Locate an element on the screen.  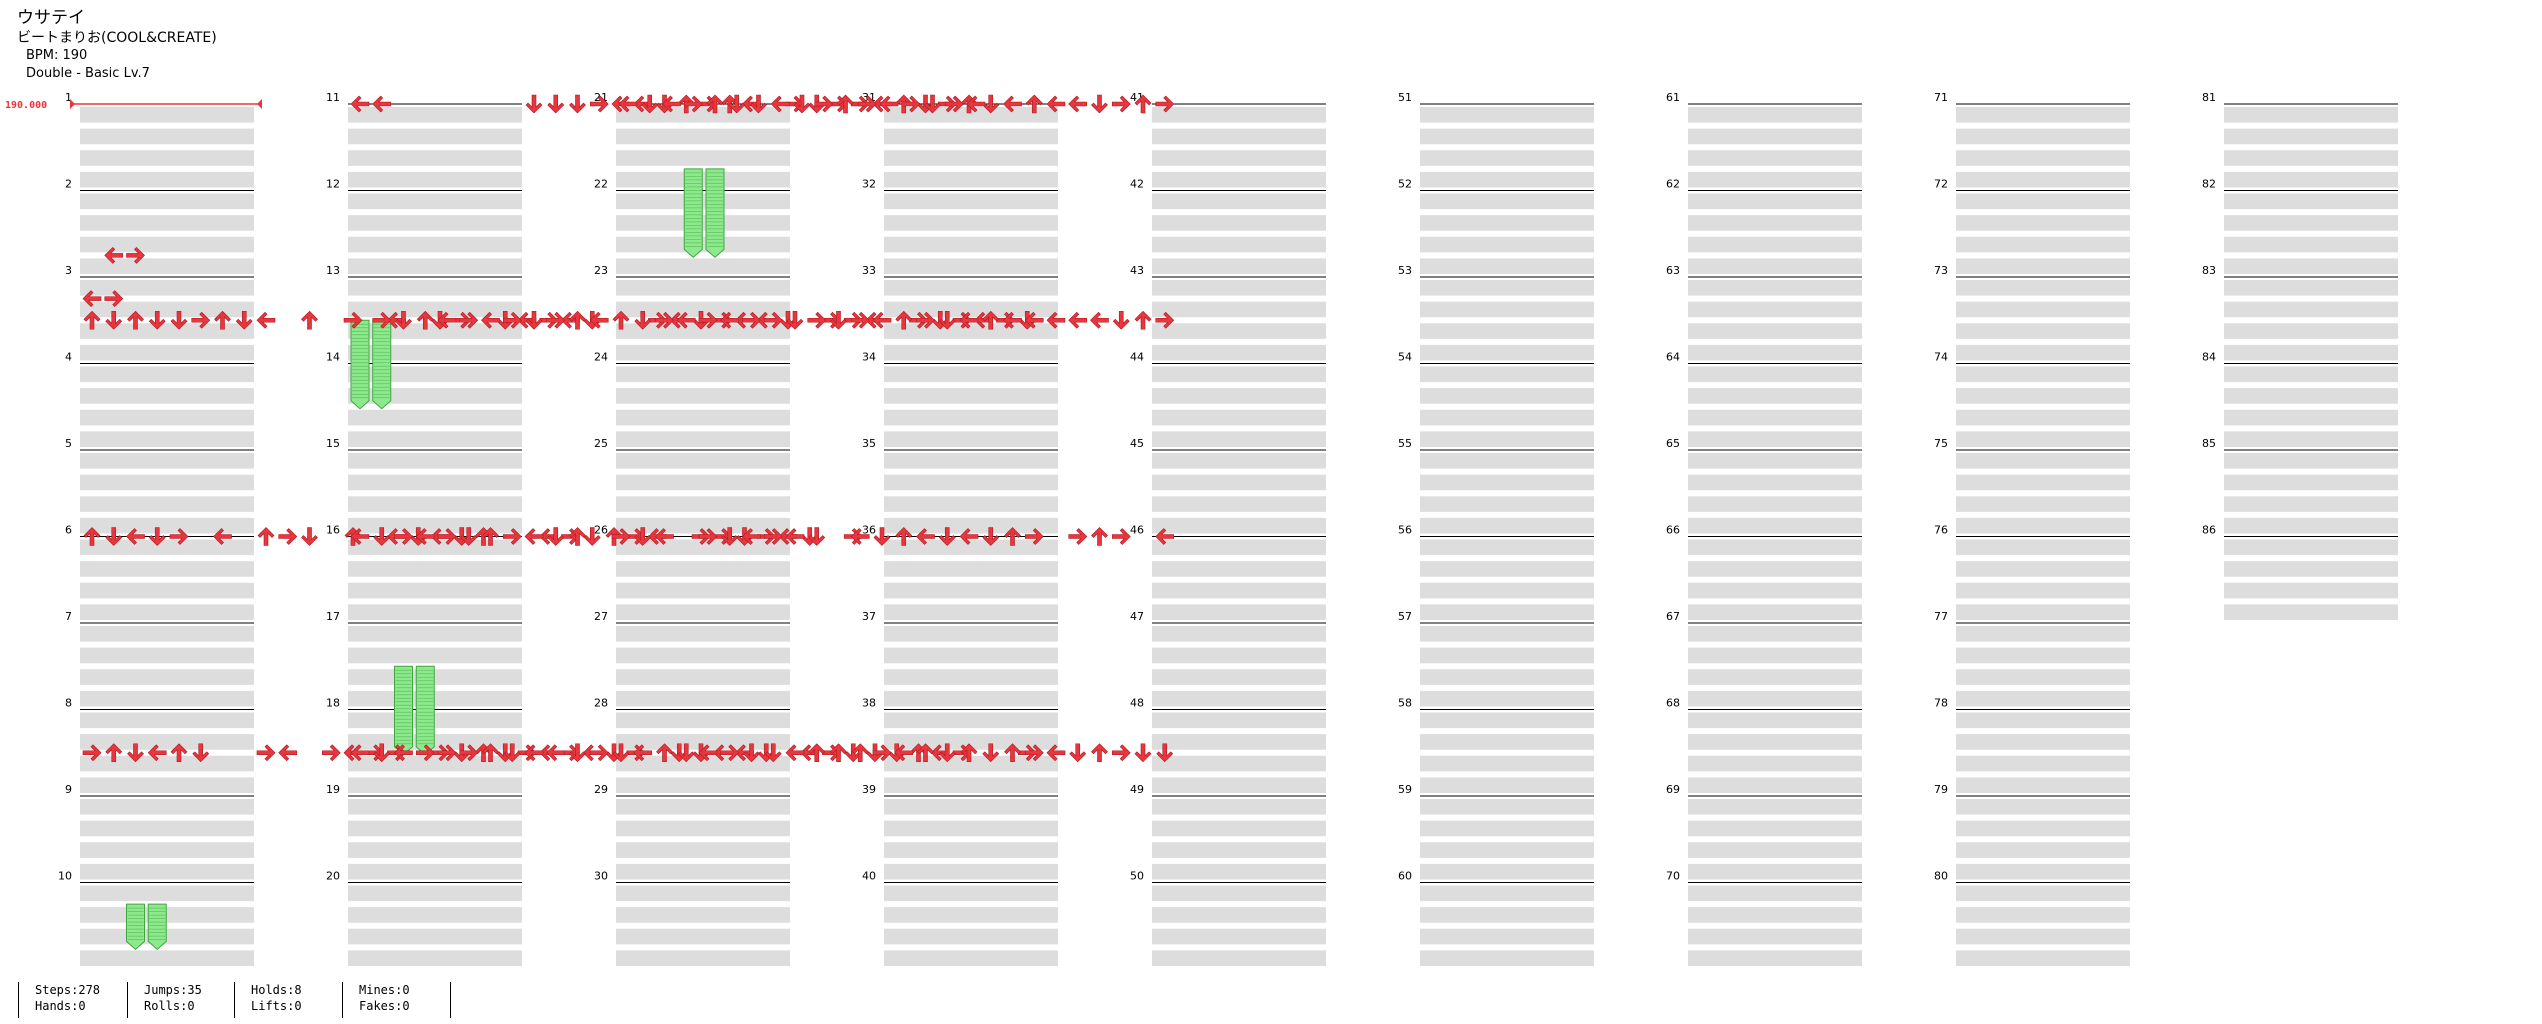
measure-number: 14 is located at coordinates (333, 357).